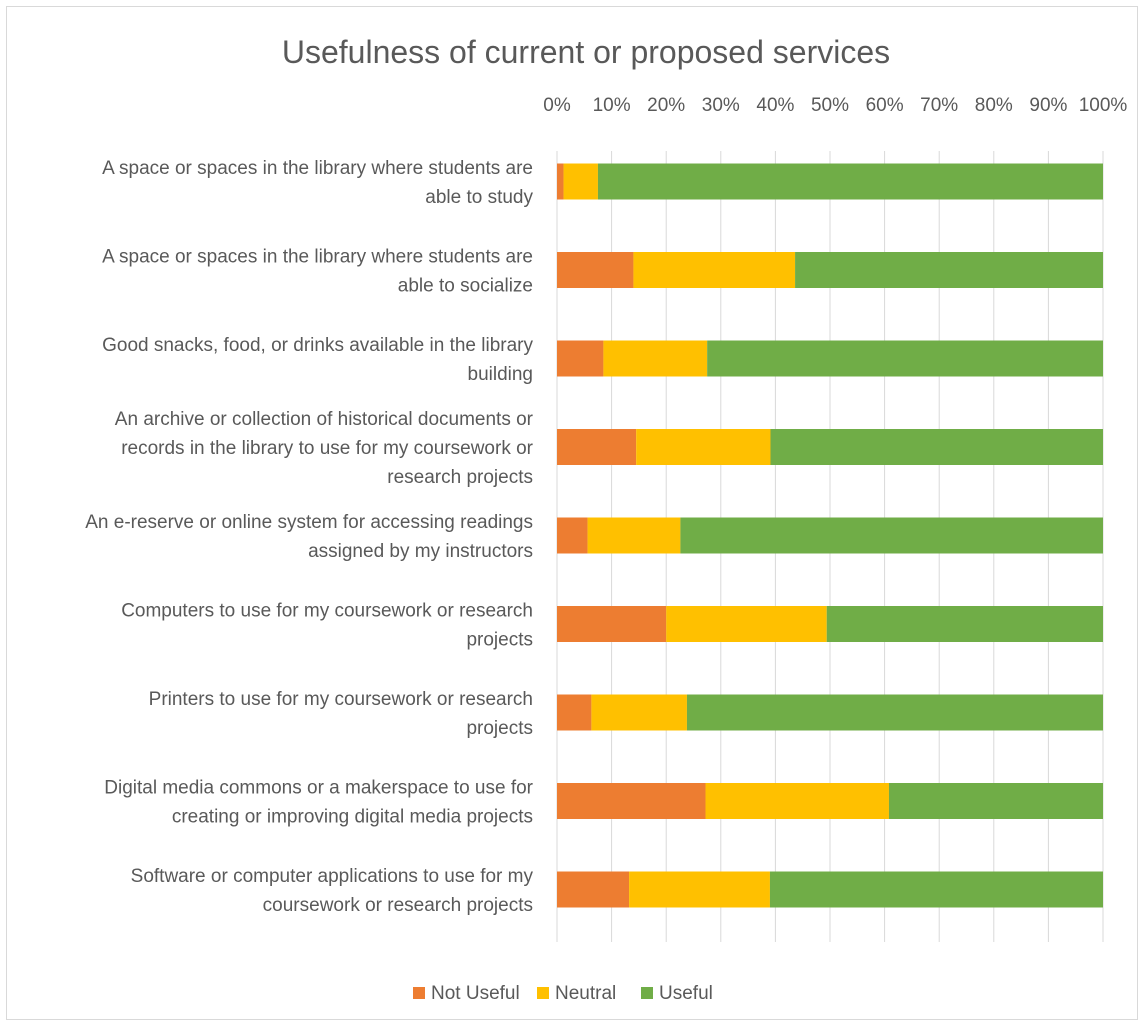 The width and height of the screenshot is (1145, 1027). I want to click on category-label: building, so click(501, 374).